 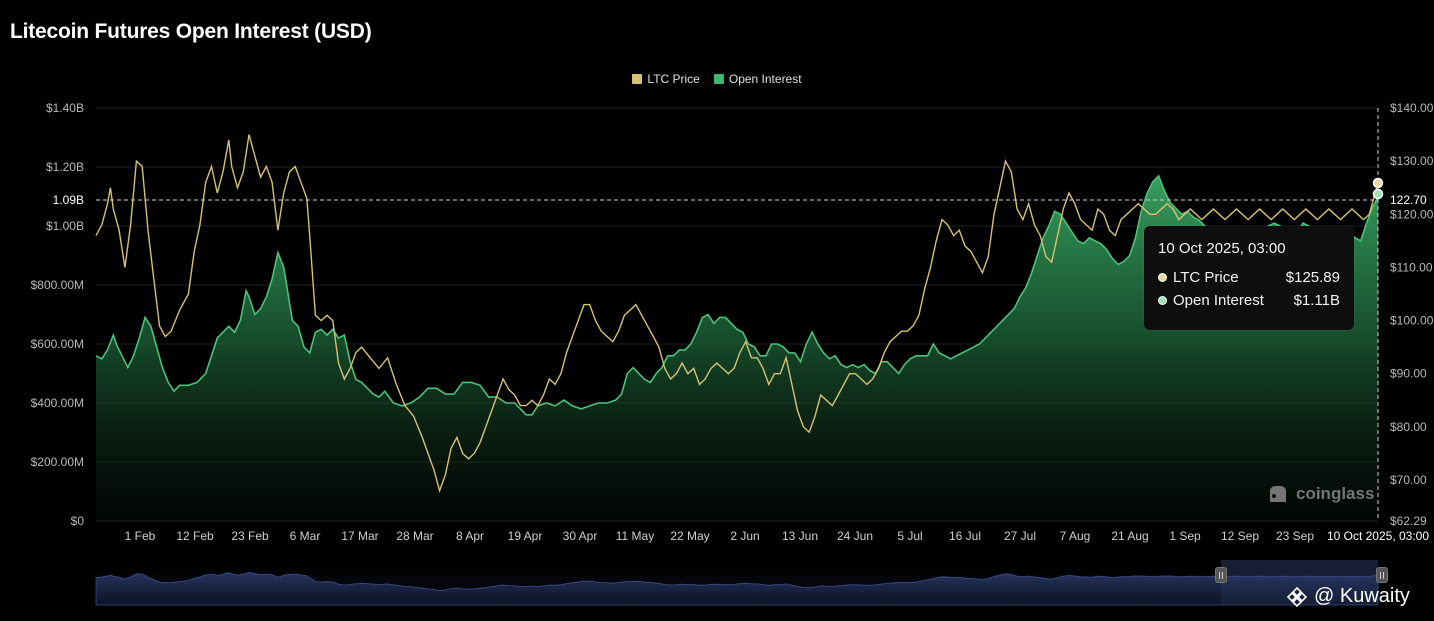 What do you see at coordinates (1020, 536) in the screenshot?
I see `x-tick-label: 27 Jul` at bounding box center [1020, 536].